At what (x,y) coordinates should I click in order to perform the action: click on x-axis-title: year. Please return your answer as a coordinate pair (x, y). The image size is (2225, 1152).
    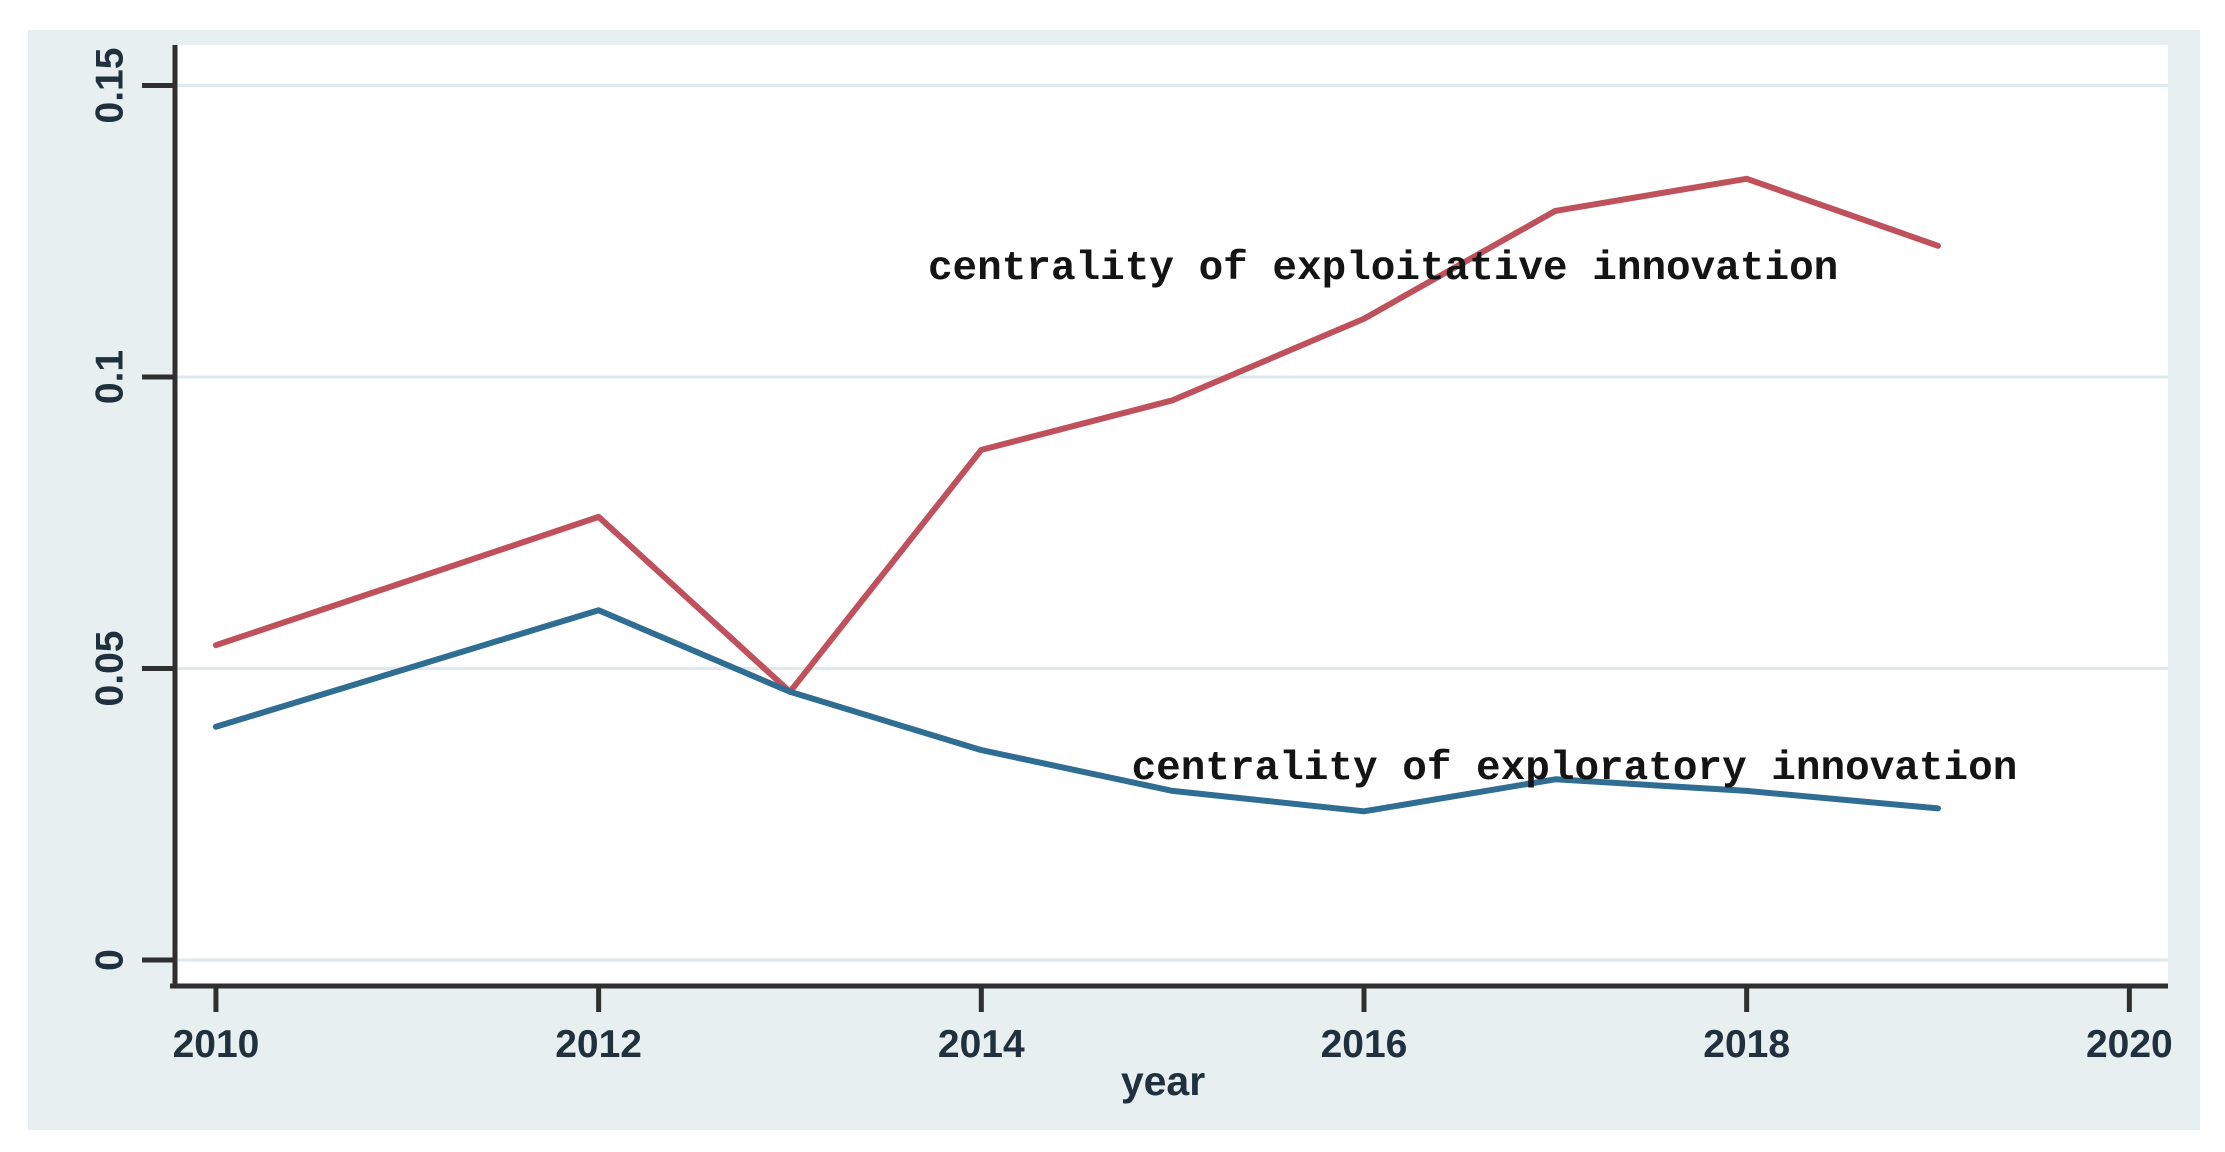
    Looking at the image, I should click on (1163, 1081).